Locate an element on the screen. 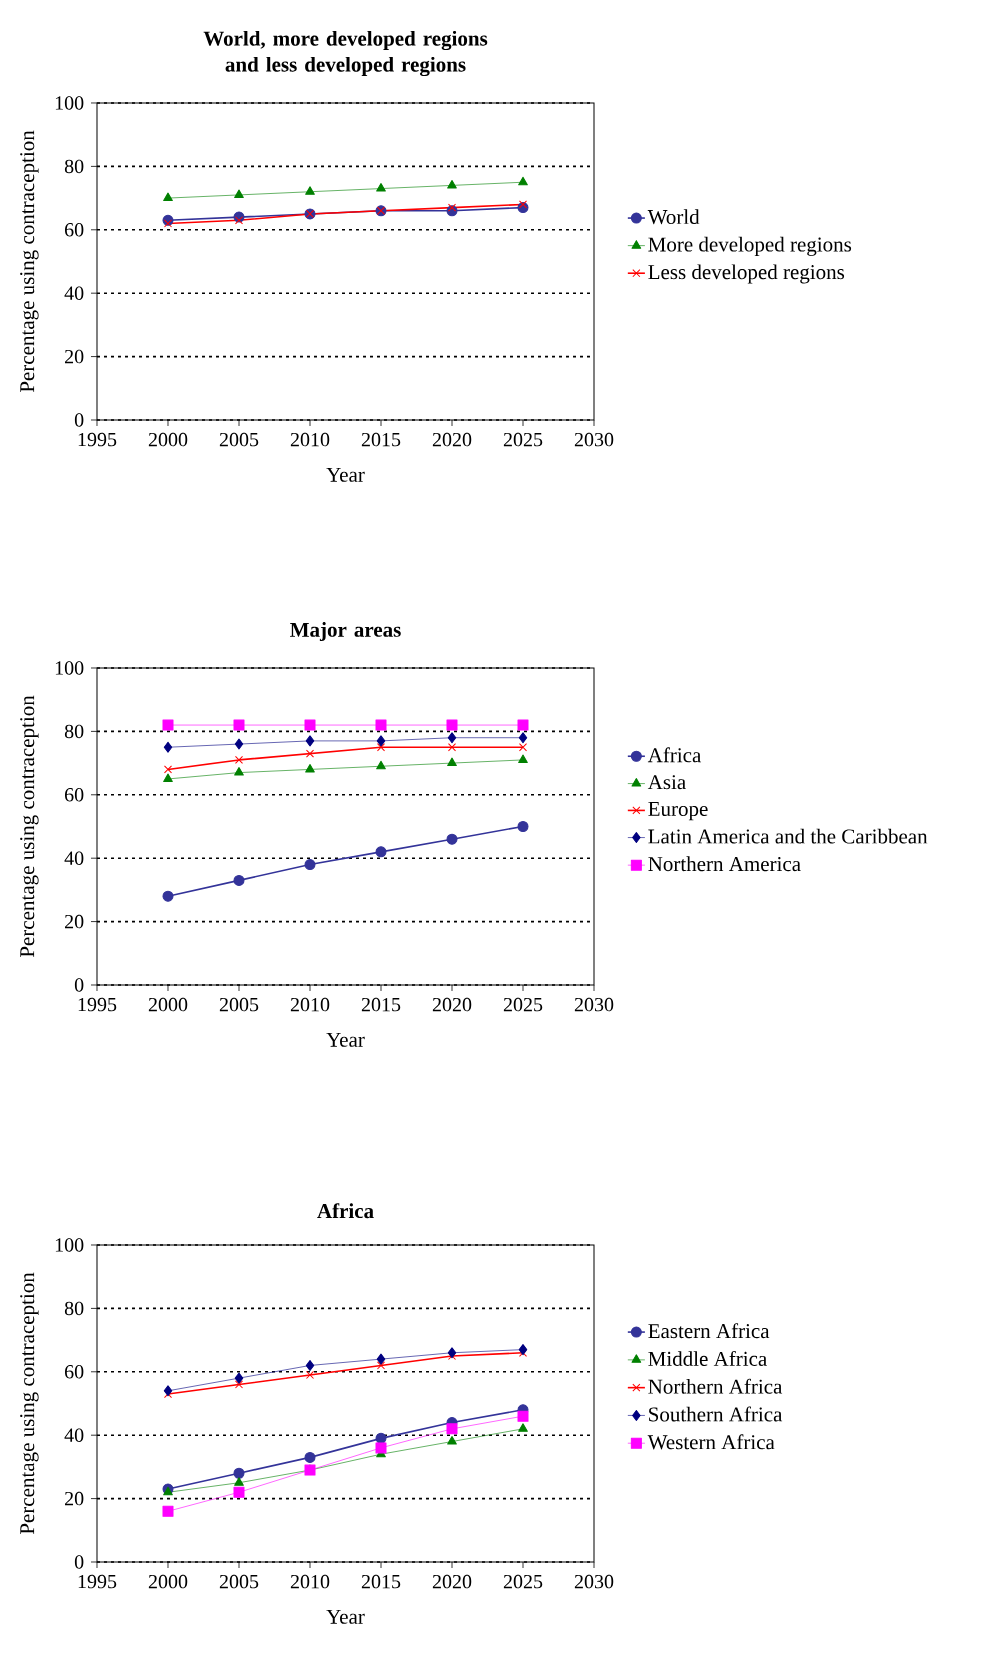 Image resolution: width=1007 pixels, height=1657 pixels. legend-label: Eastern Africa is located at coordinates (709, 1331).